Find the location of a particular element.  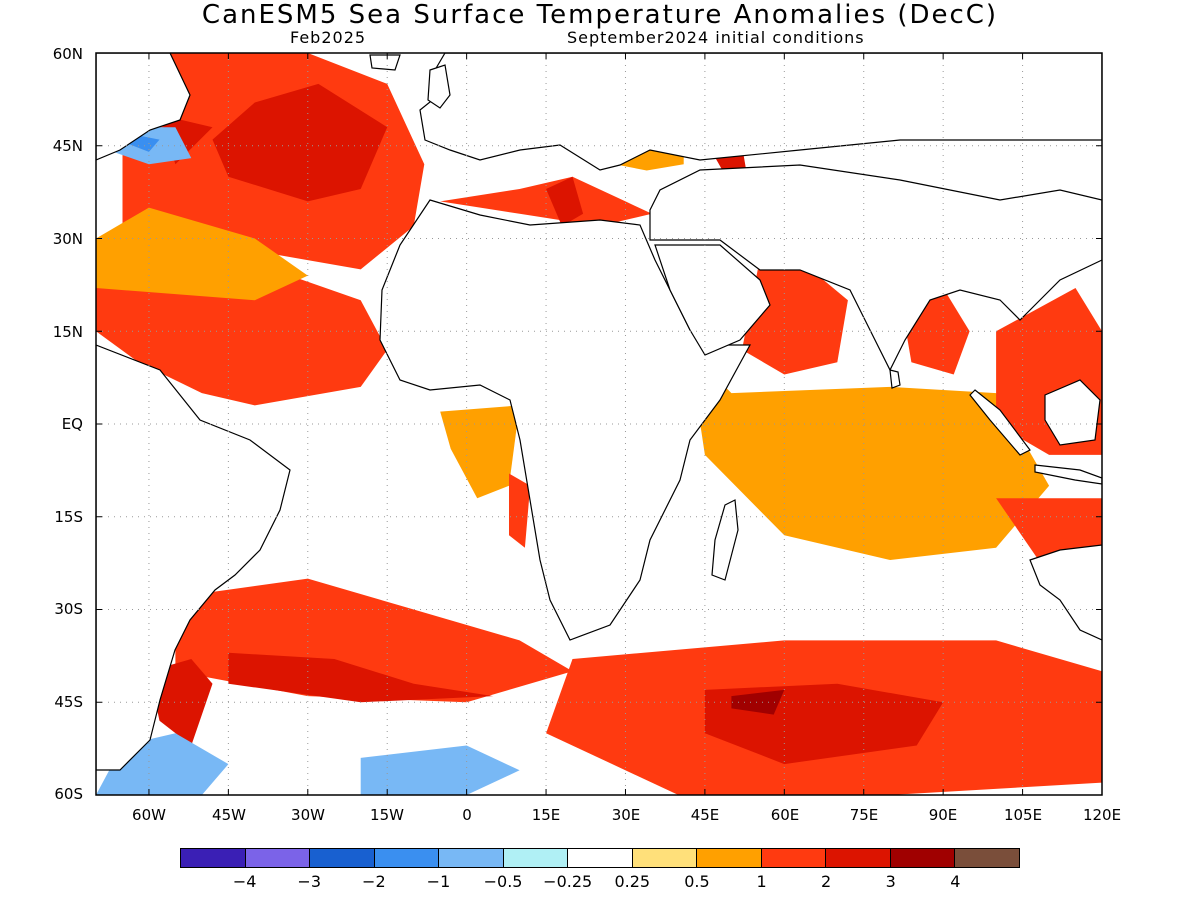

lon-label-30e: 30E is located at coordinates (626, 815).